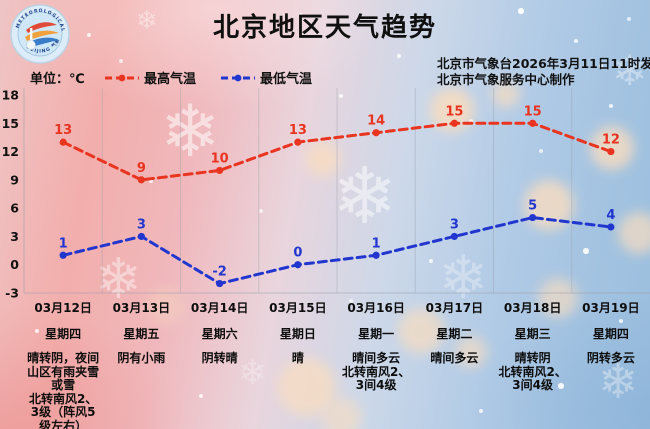  Describe the element at coordinates (57, 79) in the screenshot. I see `unit-label: 单位：℃` at that location.